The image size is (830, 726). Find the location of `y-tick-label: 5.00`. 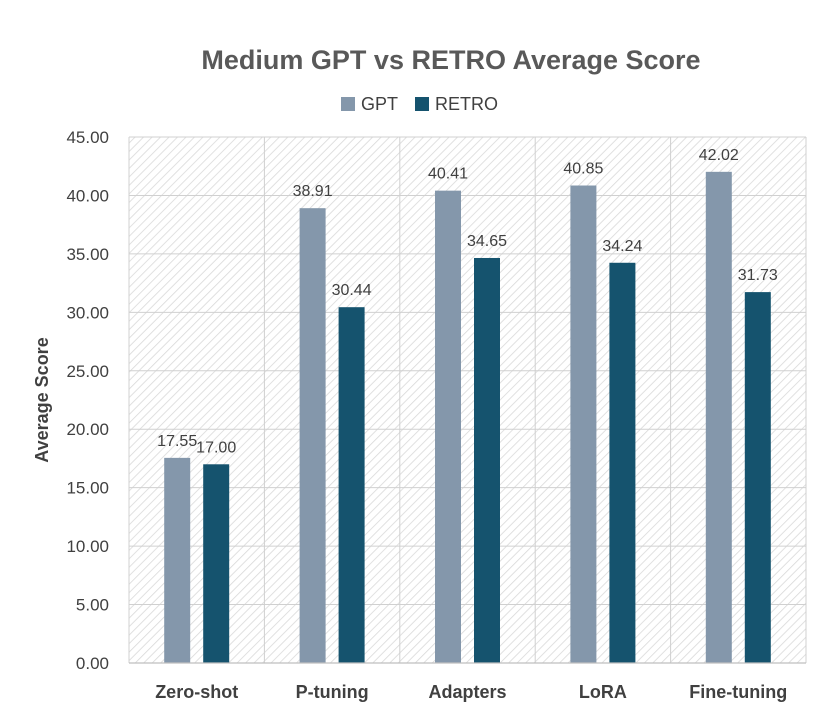

y-tick-label: 5.00 is located at coordinates (92, 605).